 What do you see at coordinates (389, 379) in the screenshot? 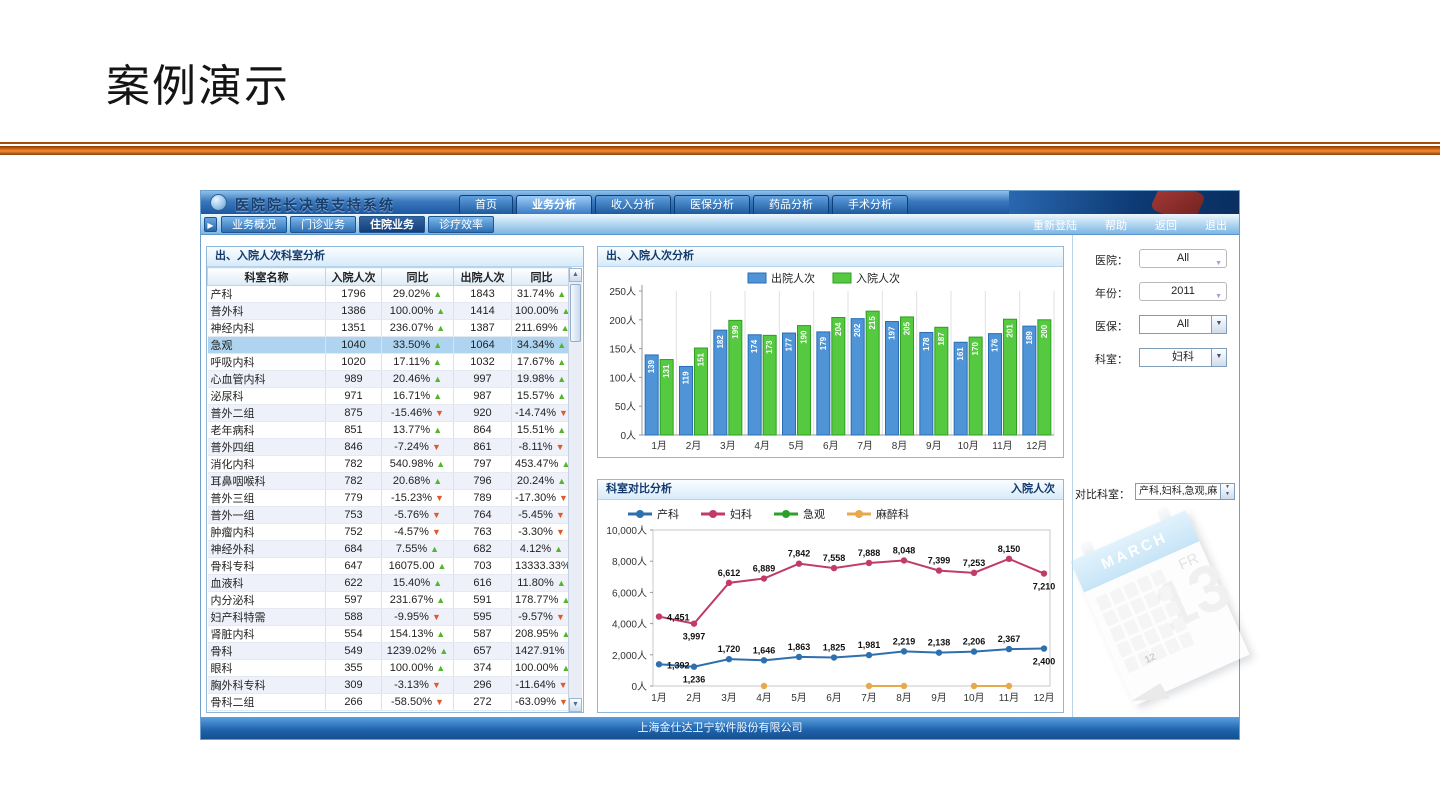
I see `table-row: 心血管内科 989 20.46% ▲ 997 19.98% ▲` at bounding box center [389, 379].